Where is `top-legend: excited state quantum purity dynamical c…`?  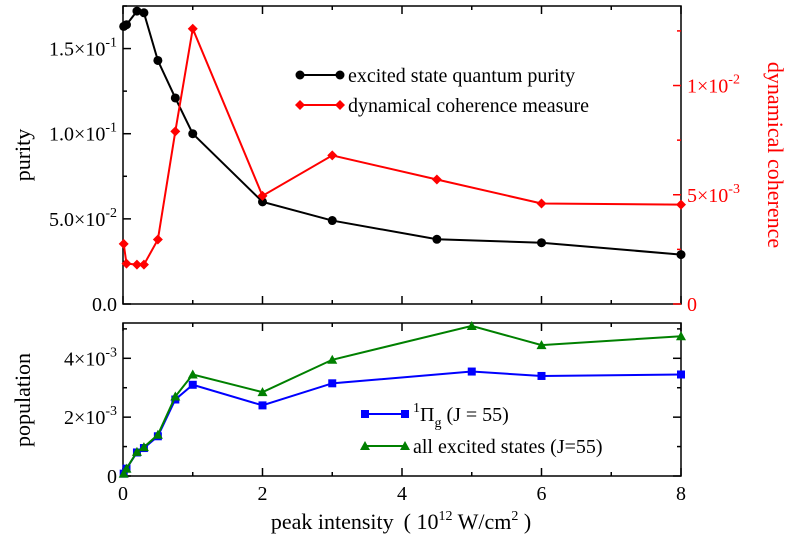 top-legend: excited state quantum purity dynamical c… is located at coordinates (442, 91).